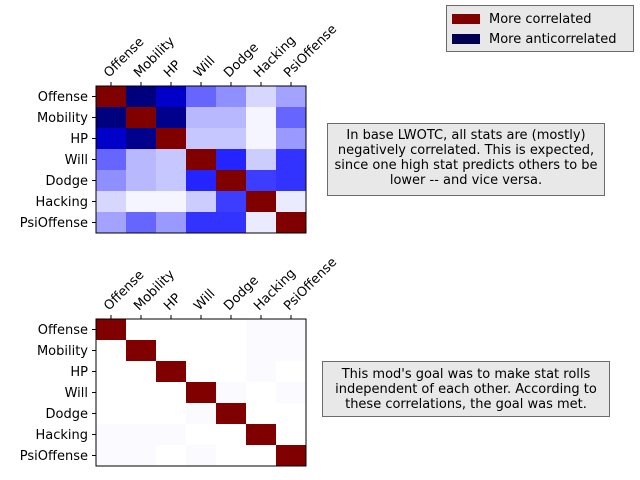 Image resolution: width=640 pixels, height=480 pixels. Describe the element at coordinates (141, 435) in the screenshot. I see `heatmap-cell-Hacking-Mobility` at that location.